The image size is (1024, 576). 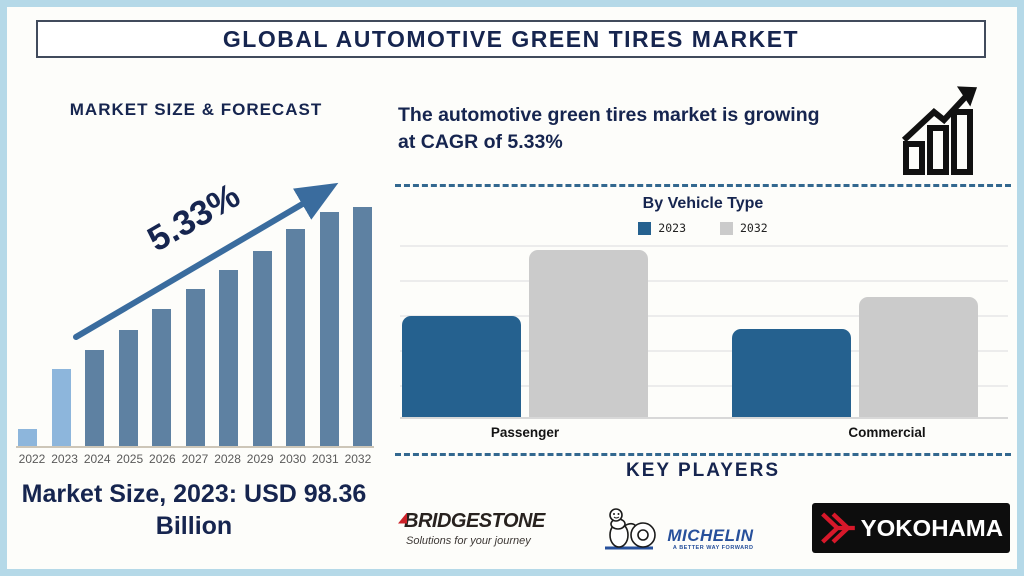 I want to click on forecast-bar-2024, so click(x=94, y=397).